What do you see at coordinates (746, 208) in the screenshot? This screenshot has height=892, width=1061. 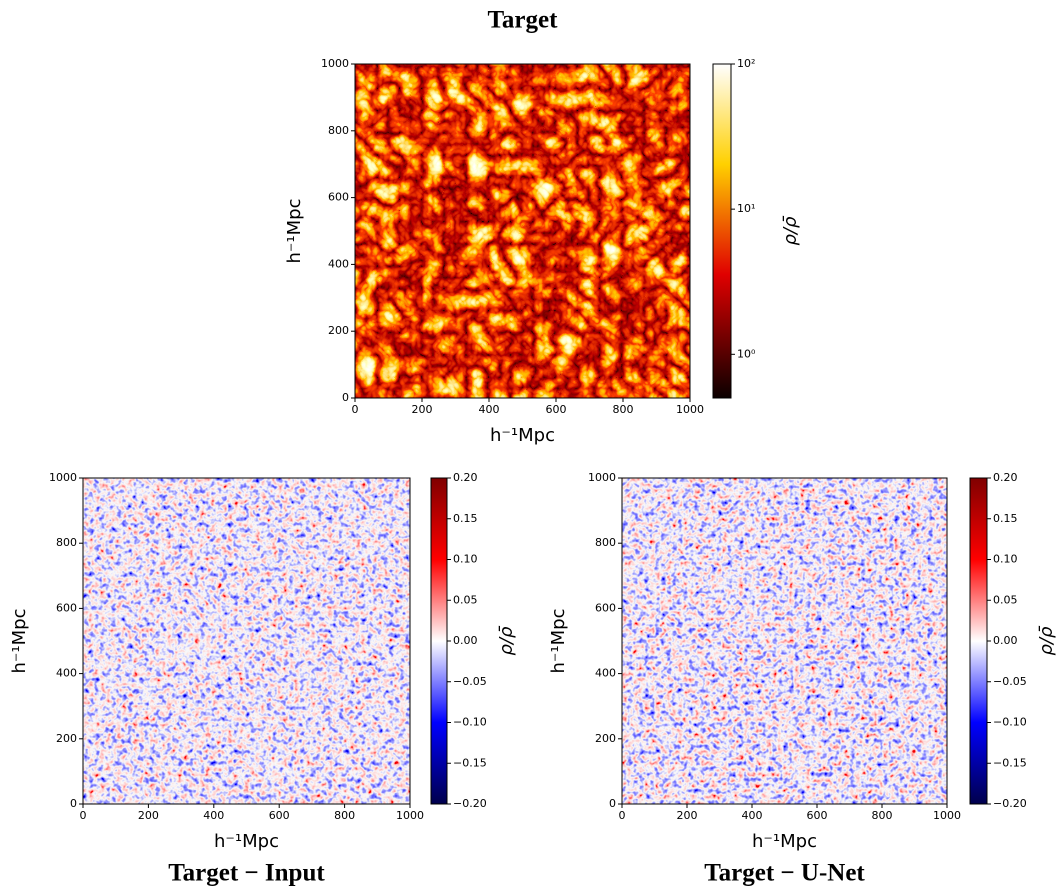 I see `colorbar-tick-label: 10¹` at bounding box center [746, 208].